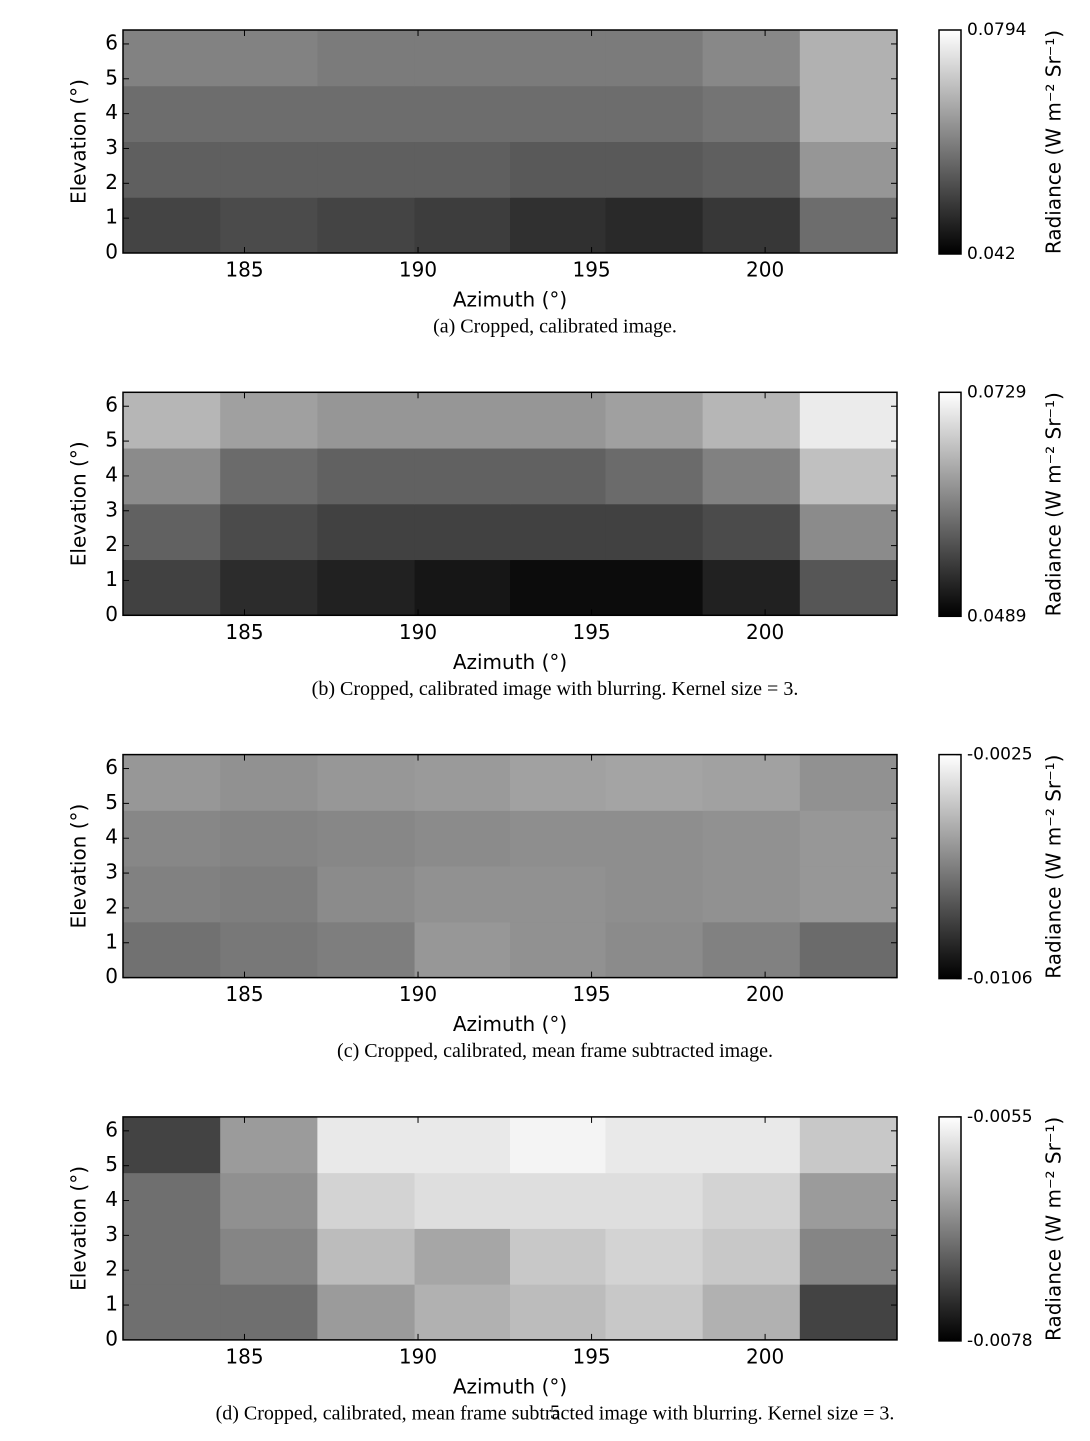  What do you see at coordinates (111, 802) in the screenshot?
I see `y-tick-label: 5` at bounding box center [111, 802].